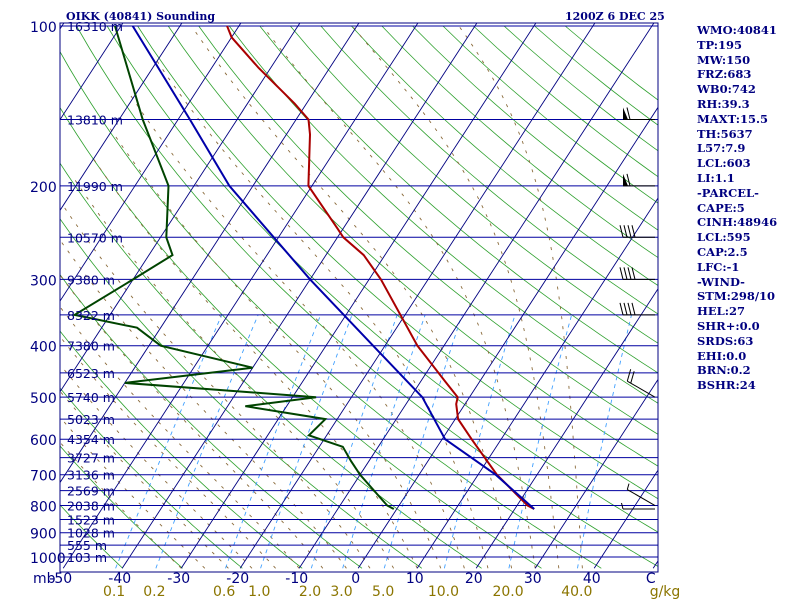 The height and width of the screenshot is (600, 800). Describe the element at coordinates (119, 579) in the screenshot. I see `temperature-tick-label: -40` at that location.